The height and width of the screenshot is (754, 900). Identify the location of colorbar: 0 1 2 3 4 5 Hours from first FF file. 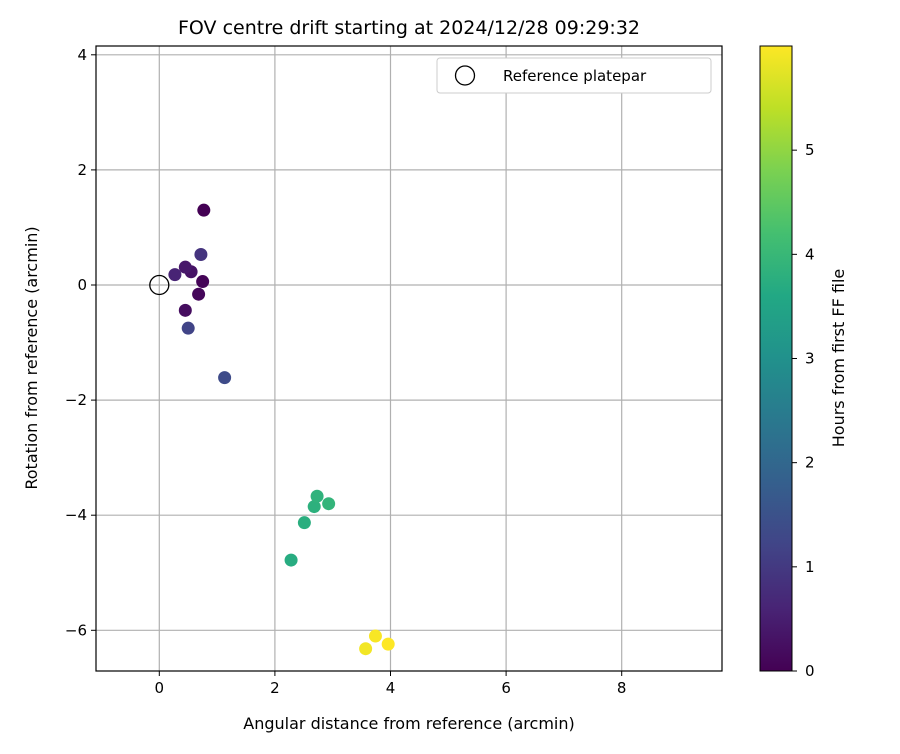
(803, 362).